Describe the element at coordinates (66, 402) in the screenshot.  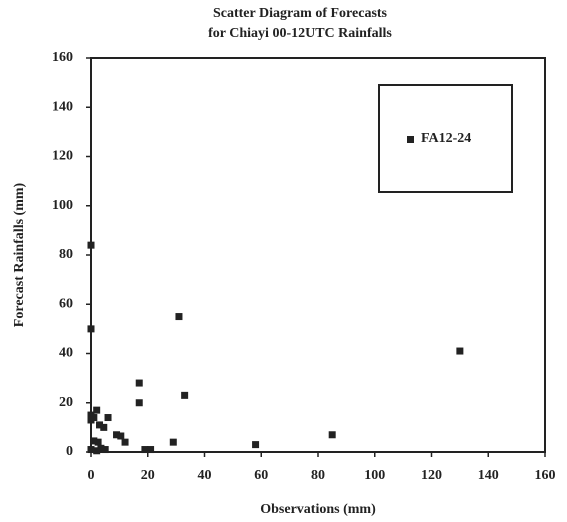
I see `y-tick-label: 20` at that location.